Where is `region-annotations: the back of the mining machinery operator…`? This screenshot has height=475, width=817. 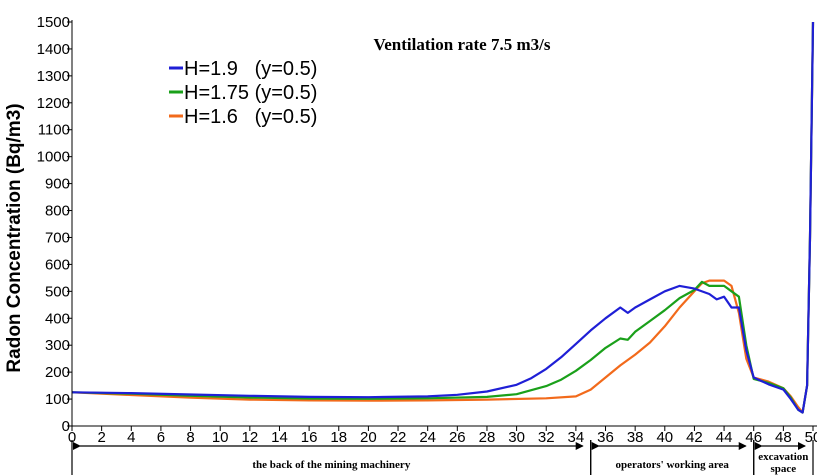 region-annotations: the back of the mining machinery operator… is located at coordinates (442, 457).